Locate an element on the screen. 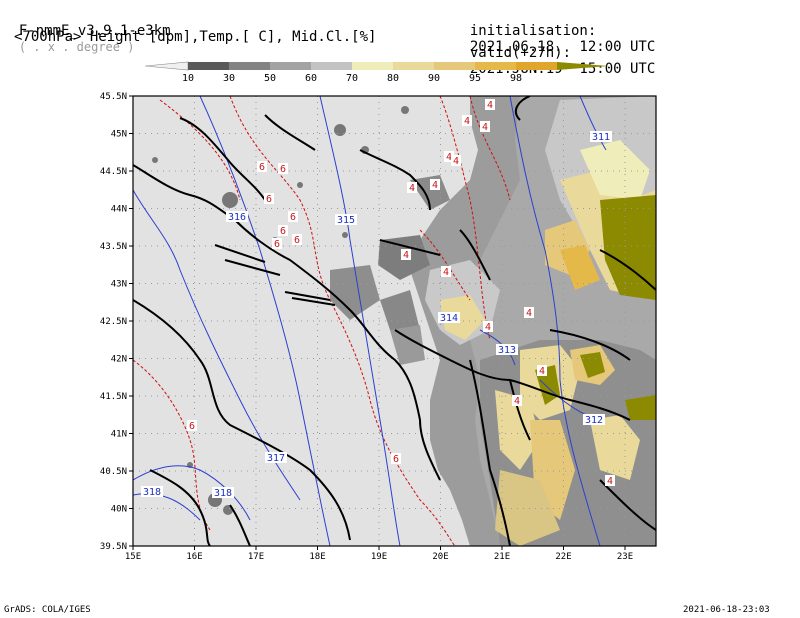 The width and height of the screenshot is (800, 618). init-label: initialisation: is located at coordinates (533, 31).